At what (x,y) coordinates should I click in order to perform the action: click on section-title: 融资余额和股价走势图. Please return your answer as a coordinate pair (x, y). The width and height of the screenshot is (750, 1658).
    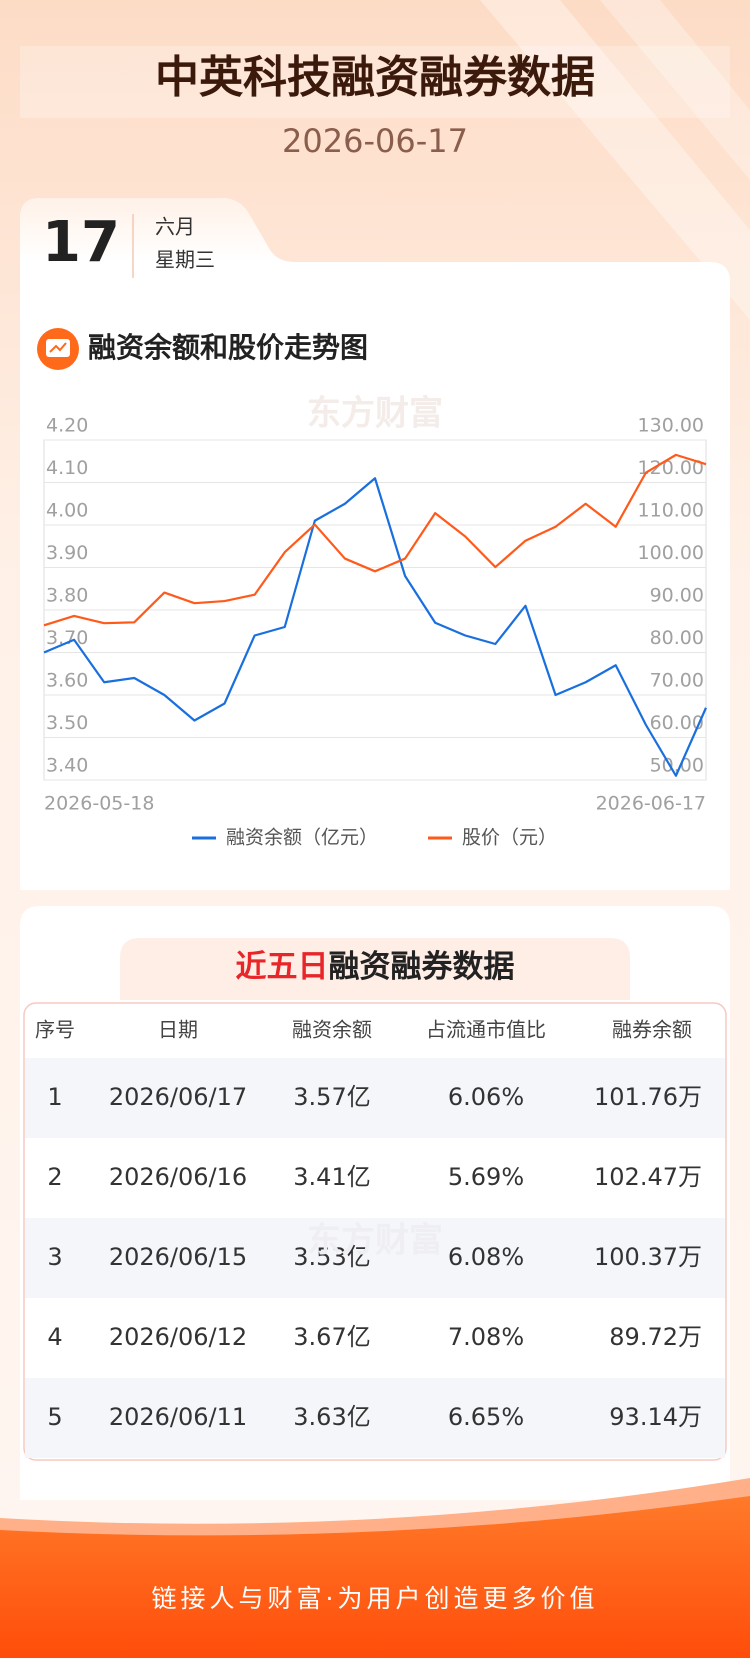
    Looking at the image, I should click on (228, 347).